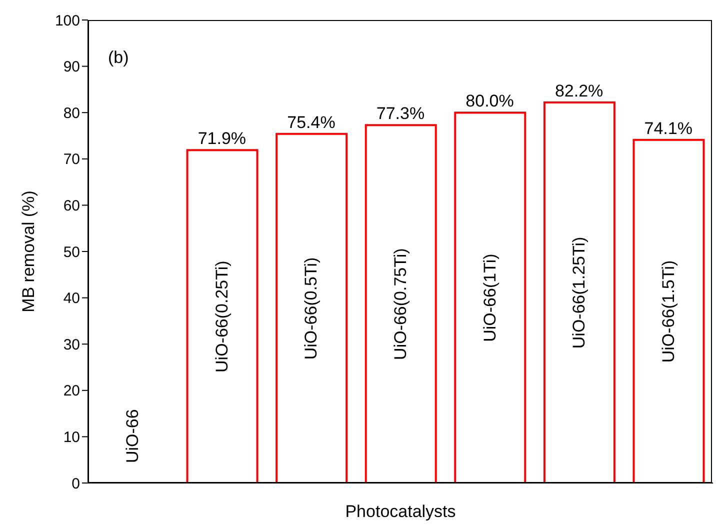 This screenshot has width=721, height=525. I want to click on data-label: 75.4%, so click(311, 122).